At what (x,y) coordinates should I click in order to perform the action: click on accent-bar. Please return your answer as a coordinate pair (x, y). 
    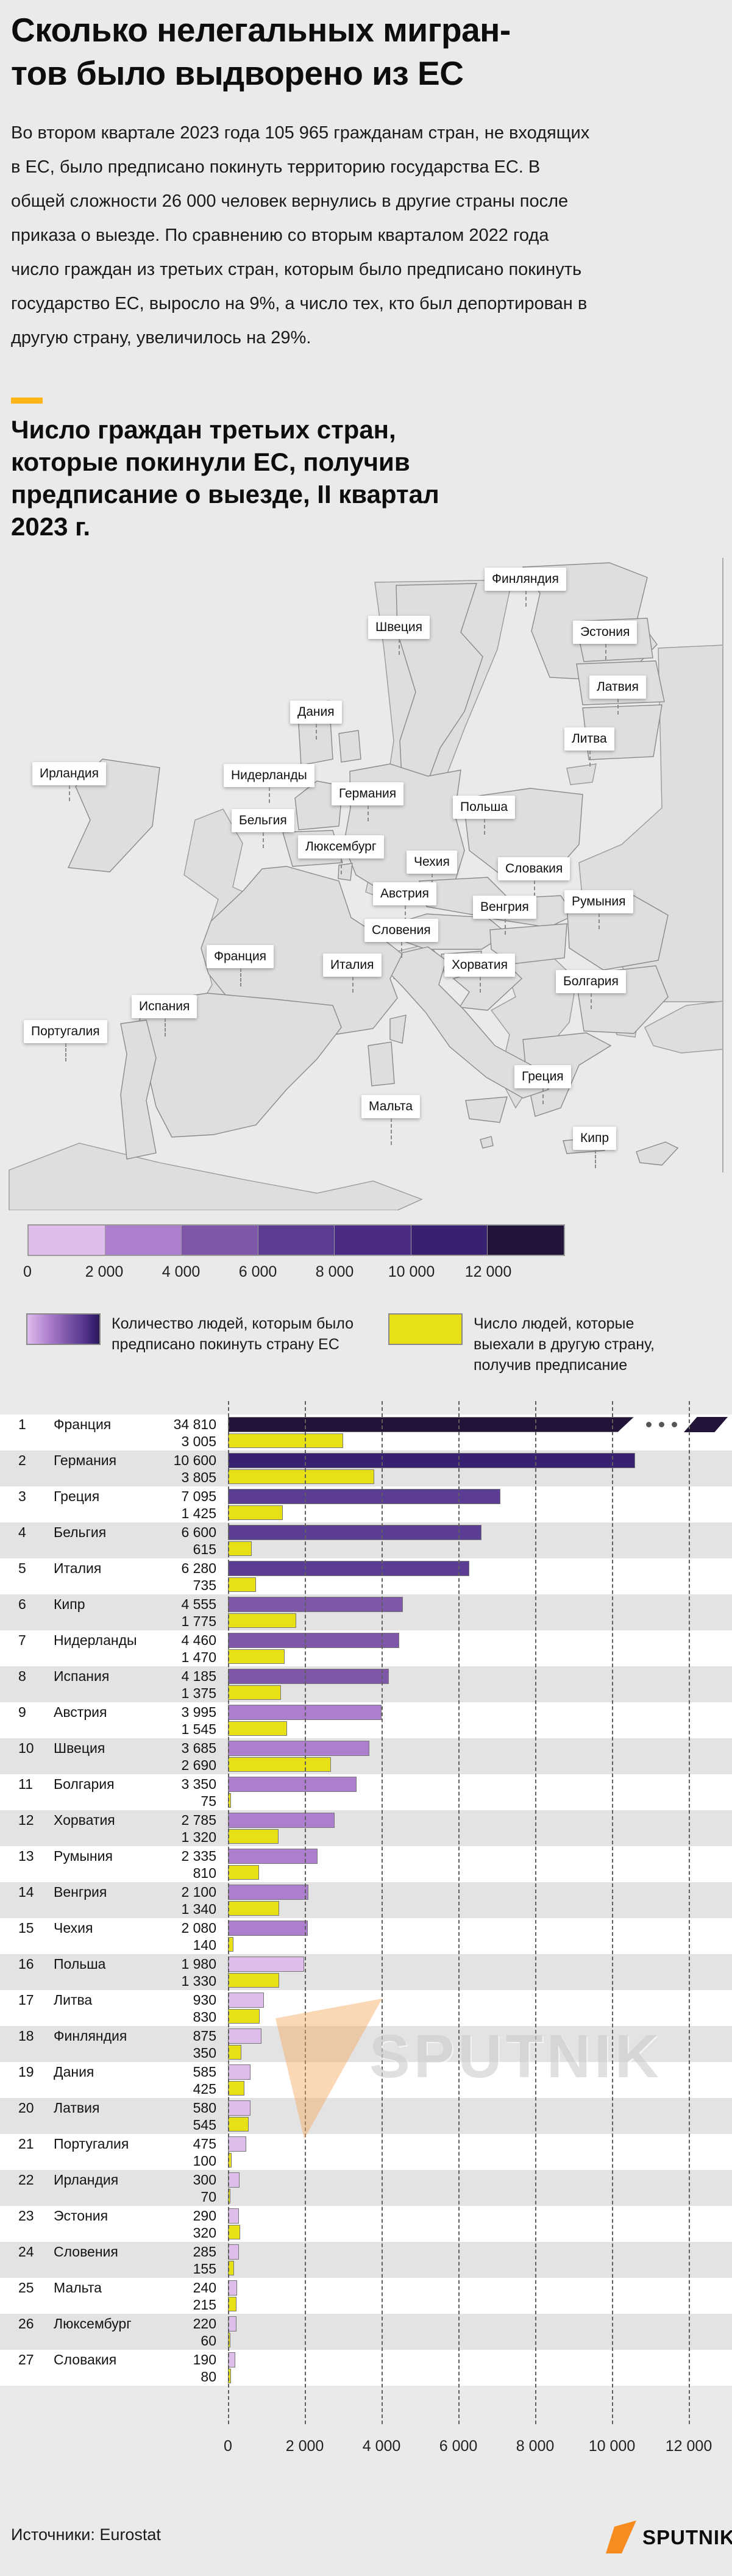
    Looking at the image, I should click on (27, 401).